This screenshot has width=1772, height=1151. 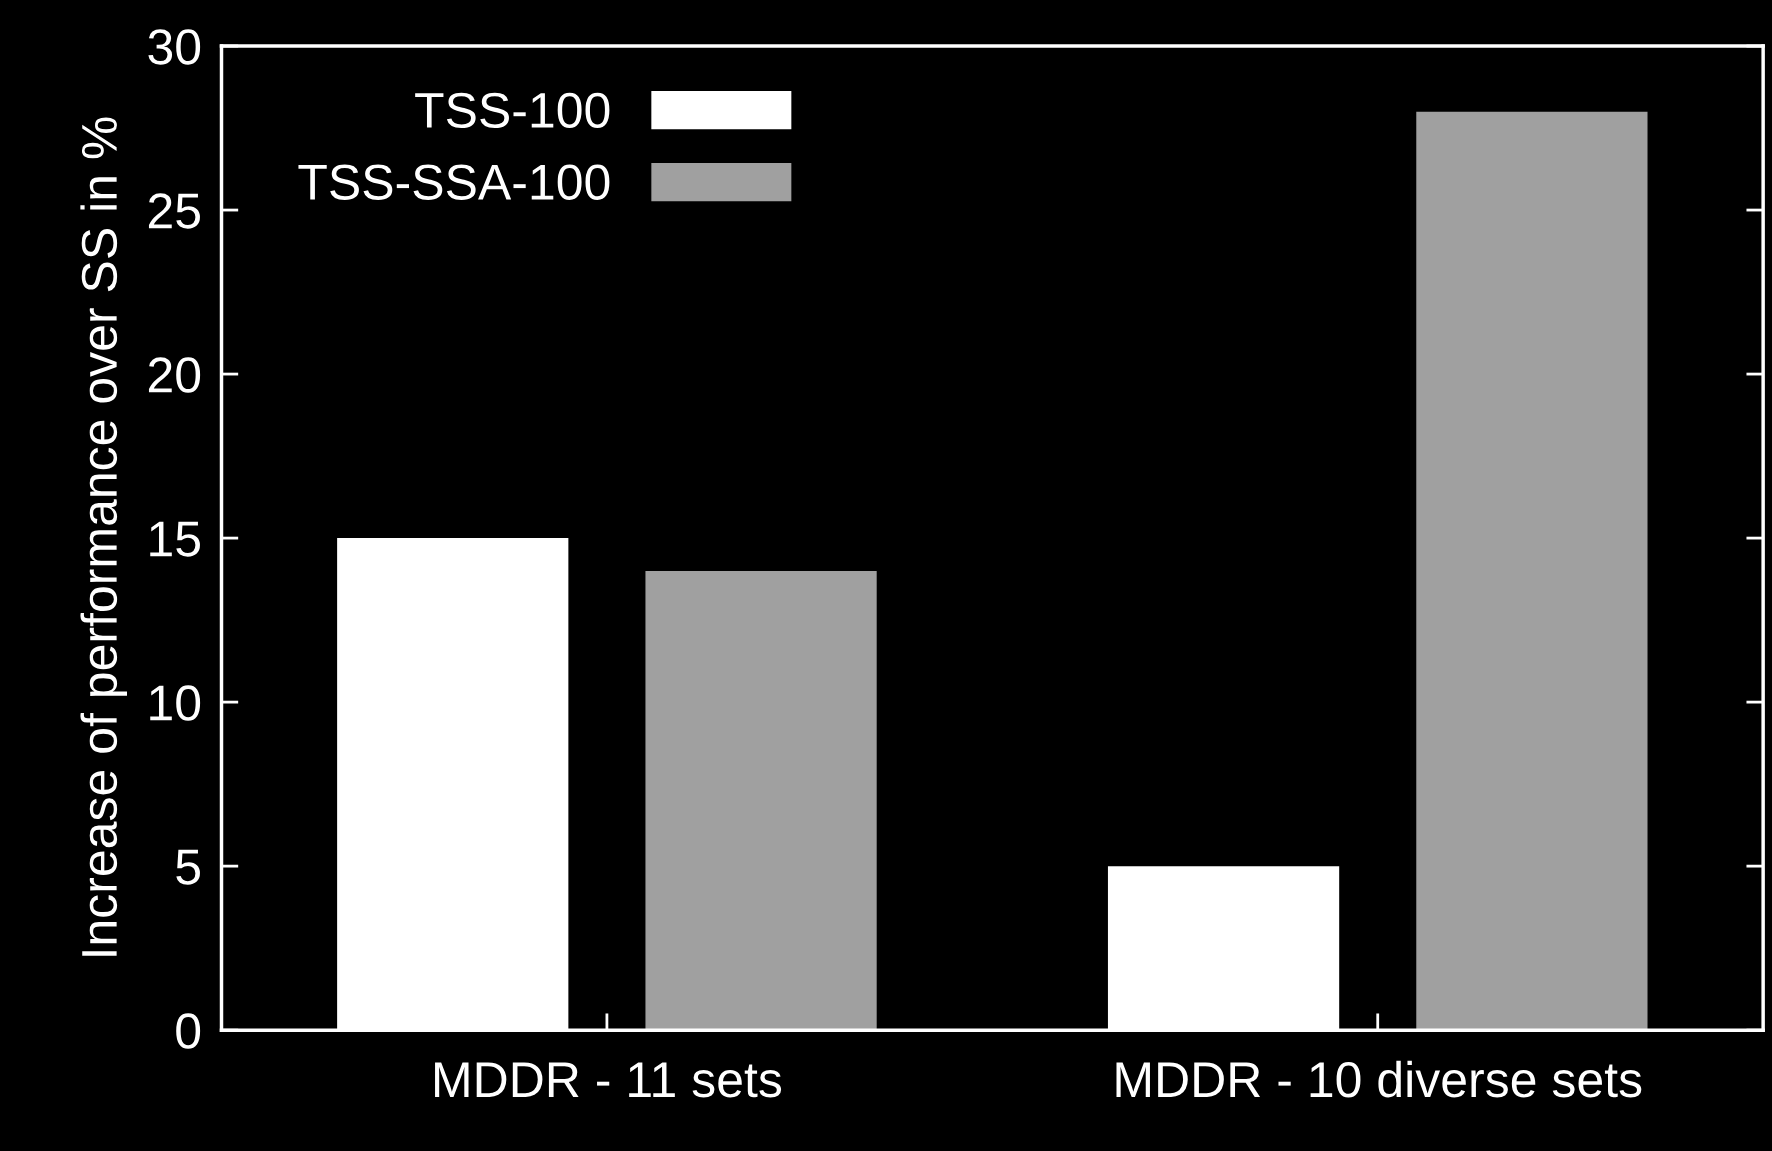 What do you see at coordinates (174, 375) in the screenshot?
I see `y-tick-label: 20` at bounding box center [174, 375].